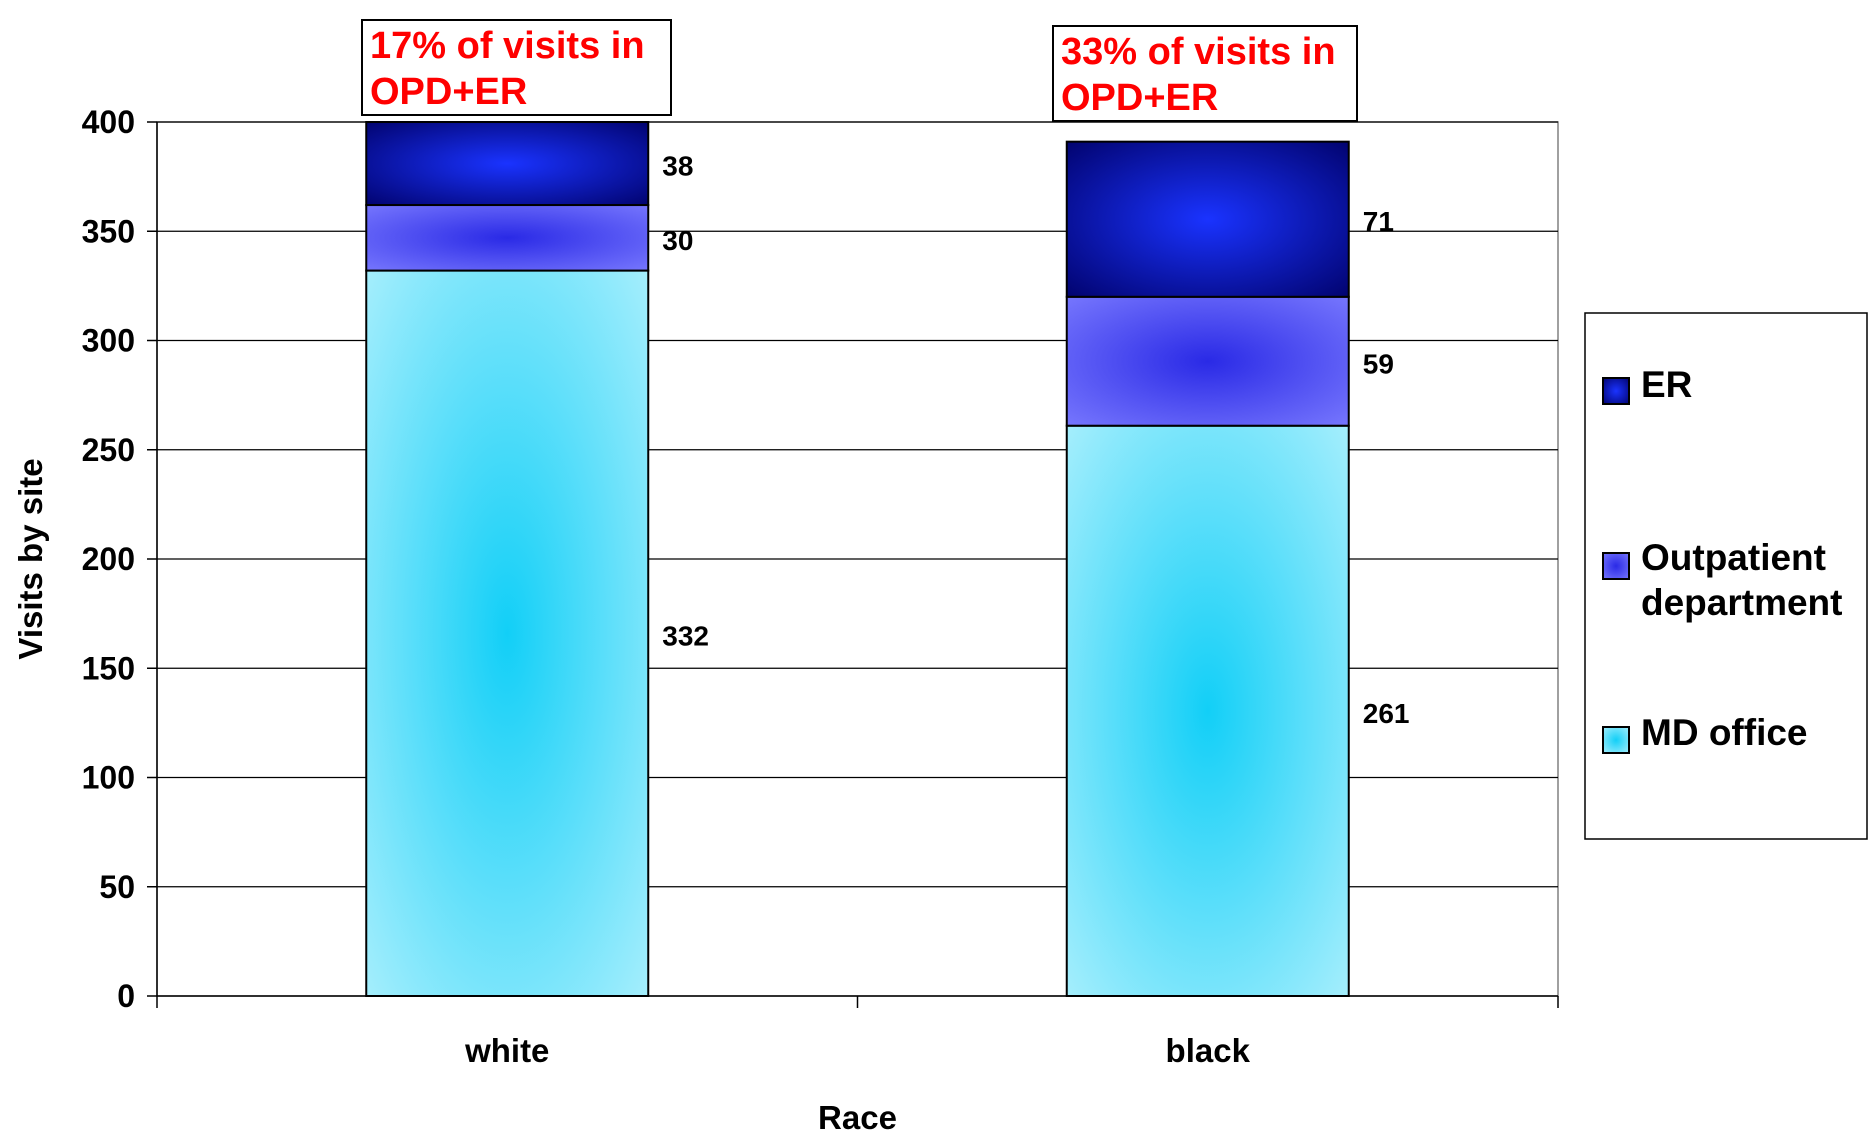 The image size is (1873, 1141). I want to click on data-label: 30, so click(677, 240).